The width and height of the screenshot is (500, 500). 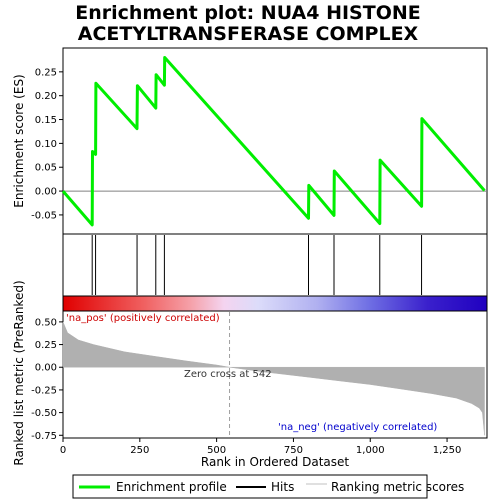 I want to click on metric-tick-label: -0.25, so click(x=44, y=390).